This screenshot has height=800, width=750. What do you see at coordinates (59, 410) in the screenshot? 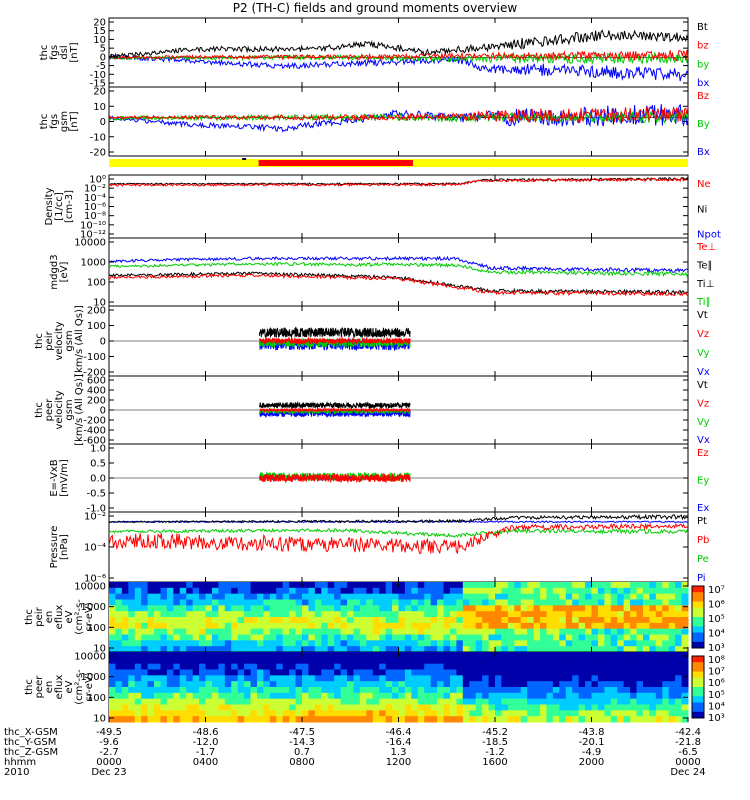
I see `y-axis-label: thc peer velocity gsm [km/s (All Qs)]` at bounding box center [59, 410].